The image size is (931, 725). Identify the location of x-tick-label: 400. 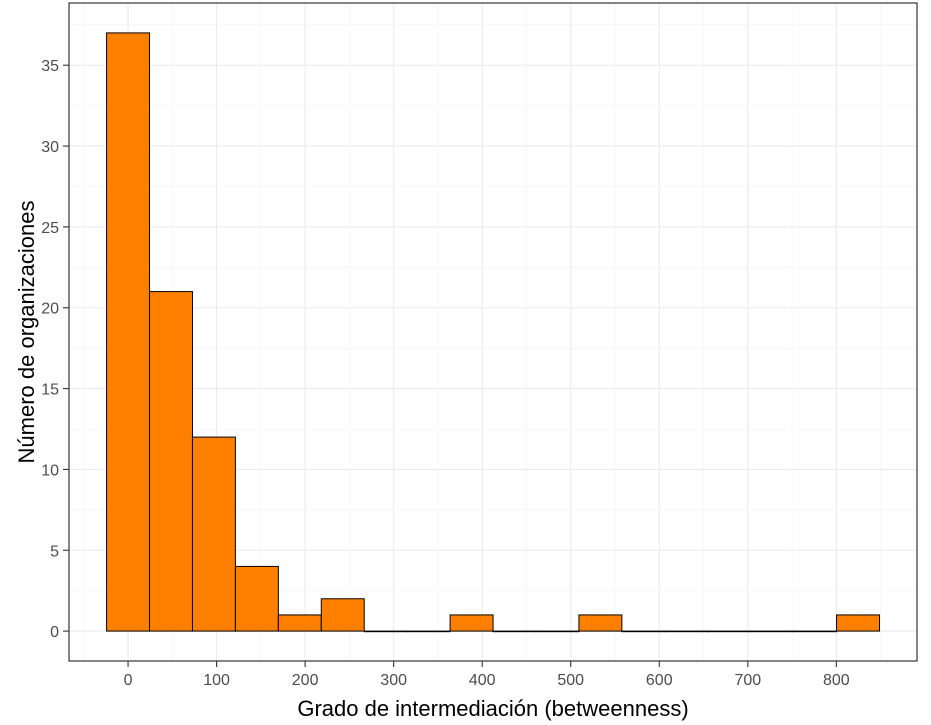
(482, 680).